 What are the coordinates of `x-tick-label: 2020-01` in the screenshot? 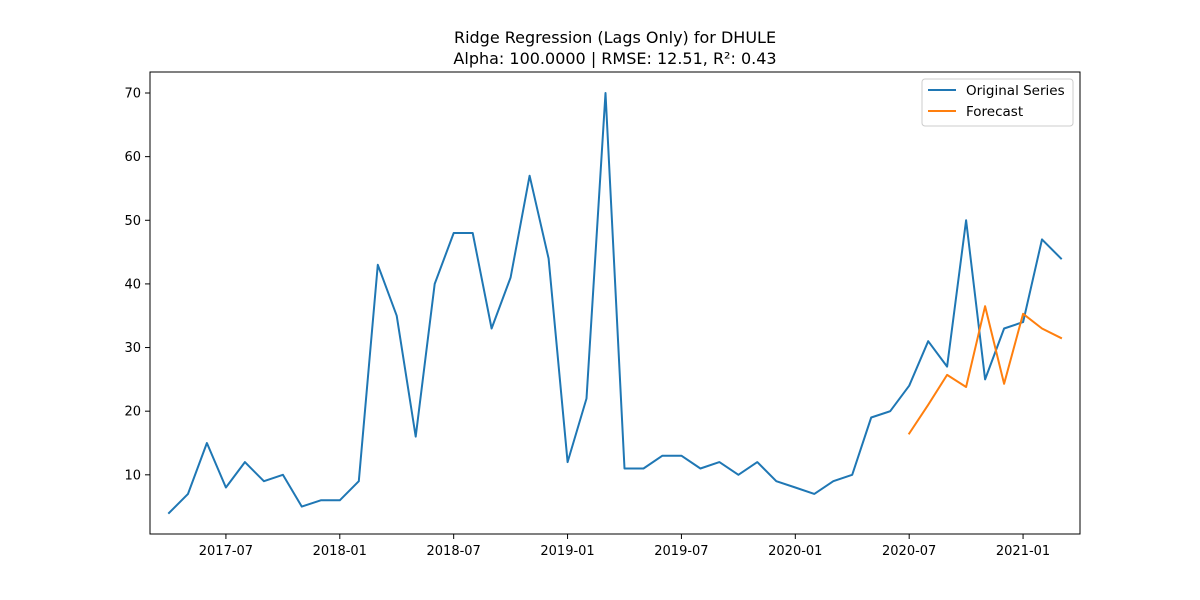 It's located at (795, 551).